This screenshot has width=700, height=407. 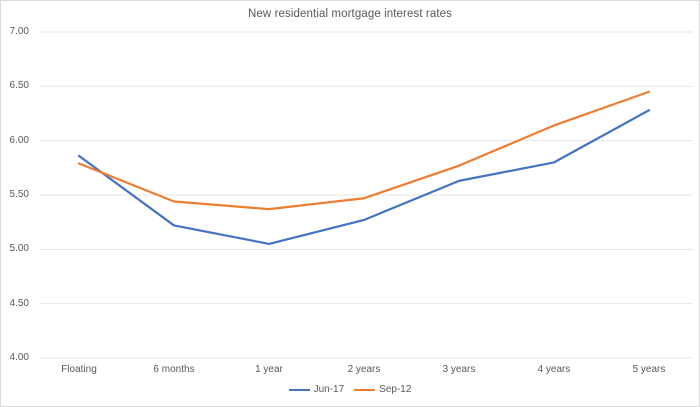 I want to click on legend-label-jun-17: Jun-17, so click(x=329, y=389).